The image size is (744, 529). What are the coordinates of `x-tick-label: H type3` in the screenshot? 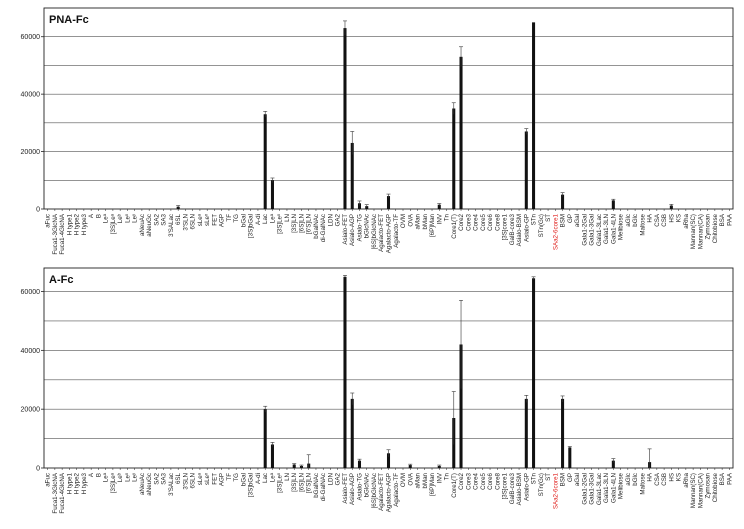 It's located at (84, 483).